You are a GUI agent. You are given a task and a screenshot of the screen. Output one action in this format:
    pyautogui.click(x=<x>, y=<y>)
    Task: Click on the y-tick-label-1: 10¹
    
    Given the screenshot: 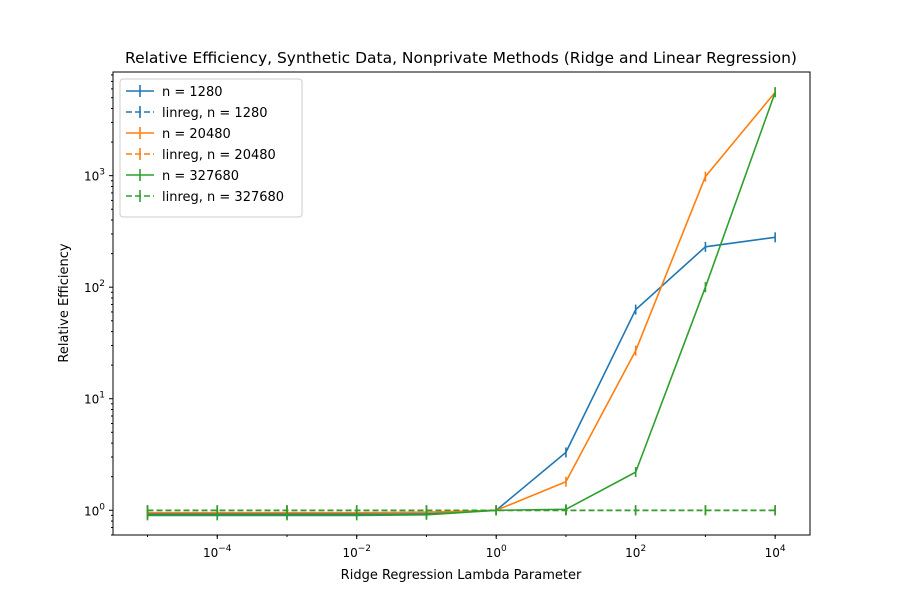 What is the action you would take?
    pyautogui.click(x=94, y=399)
    